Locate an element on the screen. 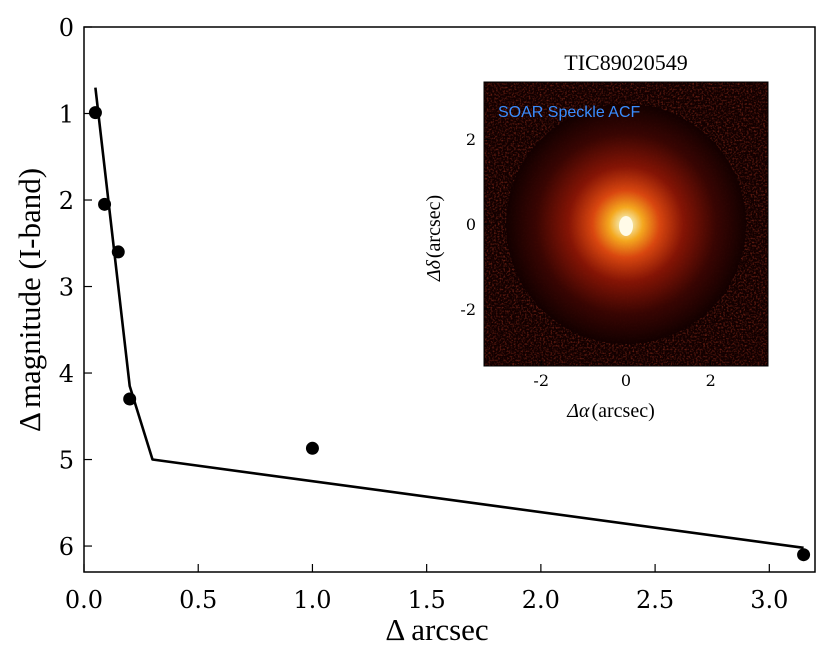  y-axis-title: Δmagnitude (I-band) is located at coordinates (29, 300).